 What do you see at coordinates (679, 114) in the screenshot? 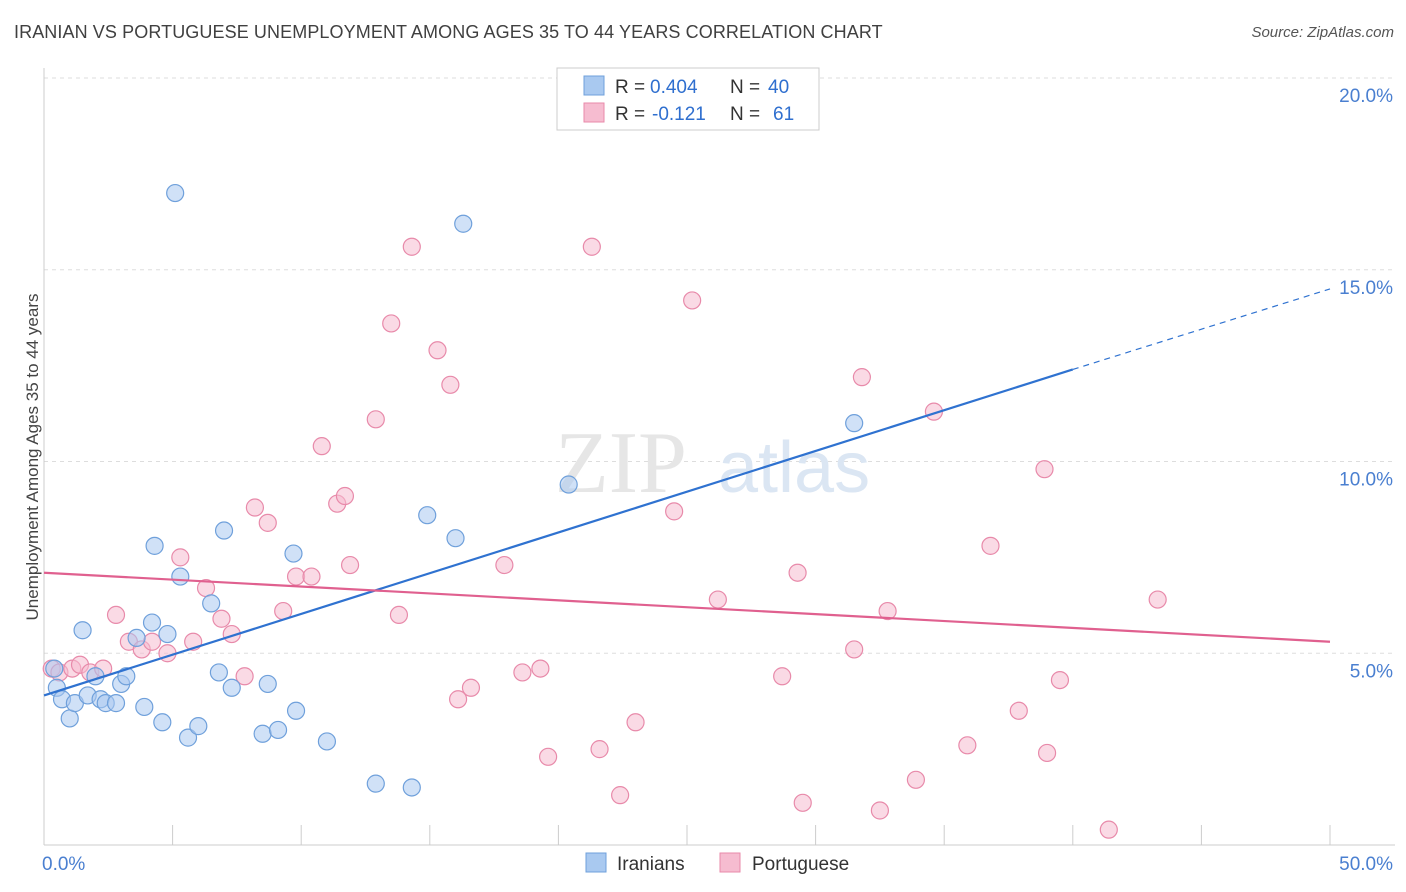
I see `legend-r-value-2: -0.121` at bounding box center [679, 114].